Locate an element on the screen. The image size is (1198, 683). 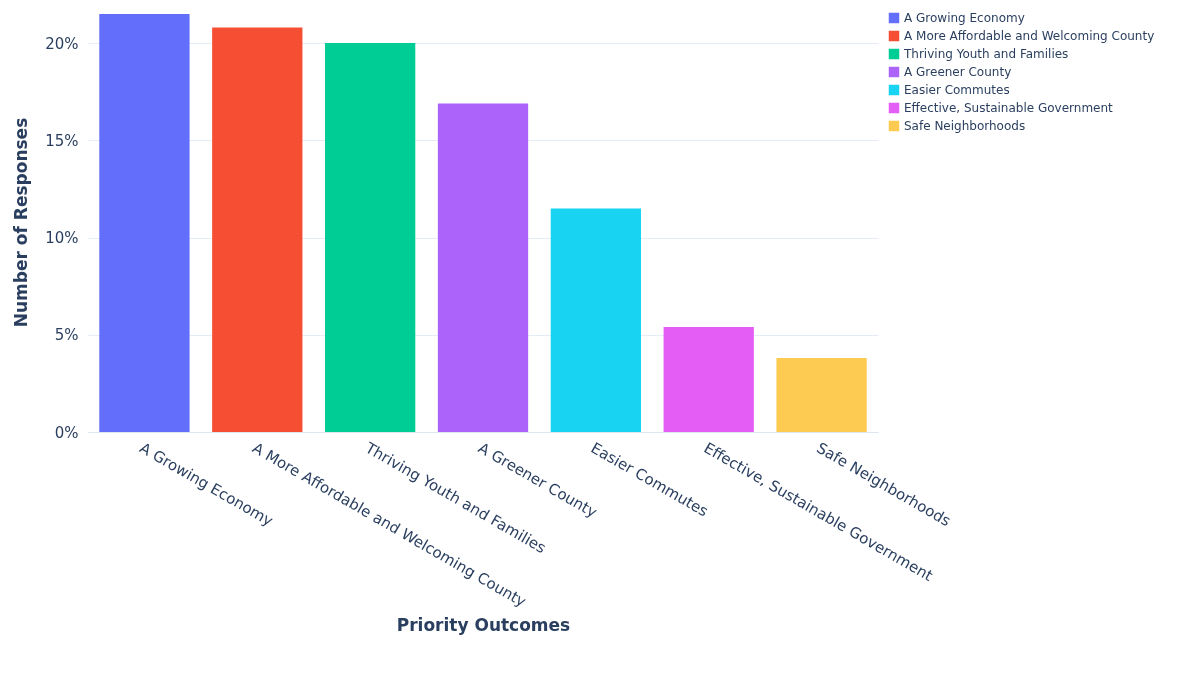
y-axis-title: Number of Responses is located at coordinates (21, 222).